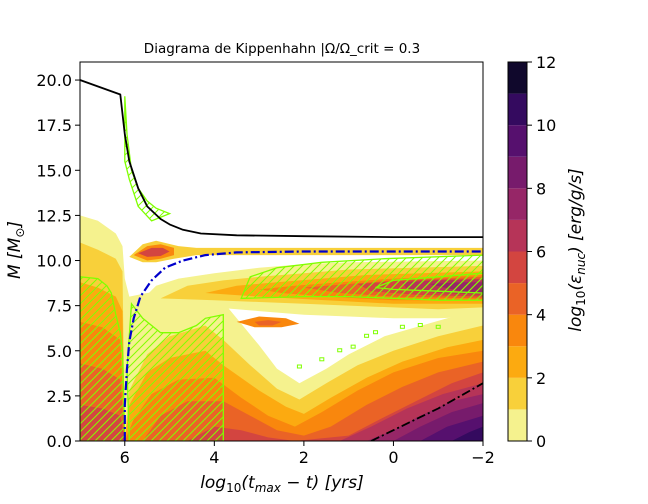  I want to click on colorbar: 0 2 4 6 8 10 12, so click(531, 252).